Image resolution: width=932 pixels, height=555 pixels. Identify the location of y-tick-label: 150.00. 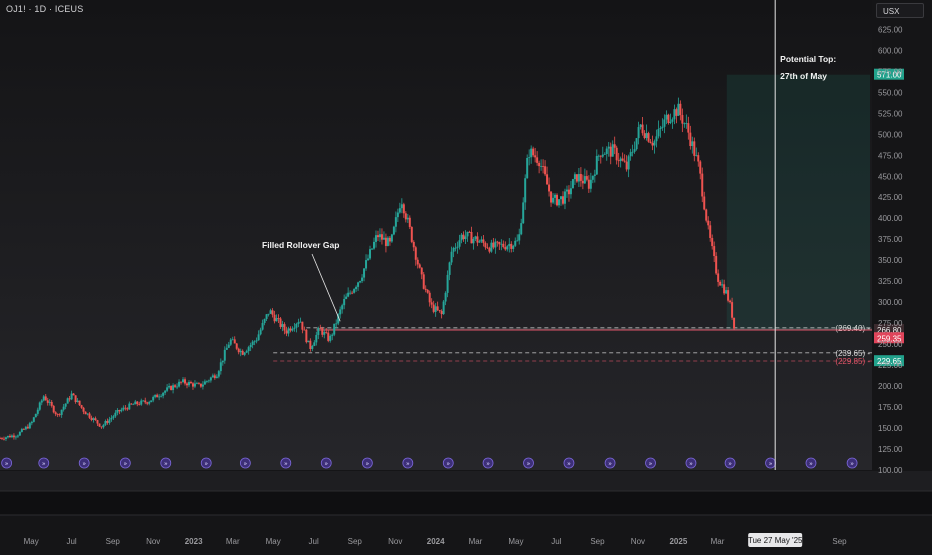
(890, 428).